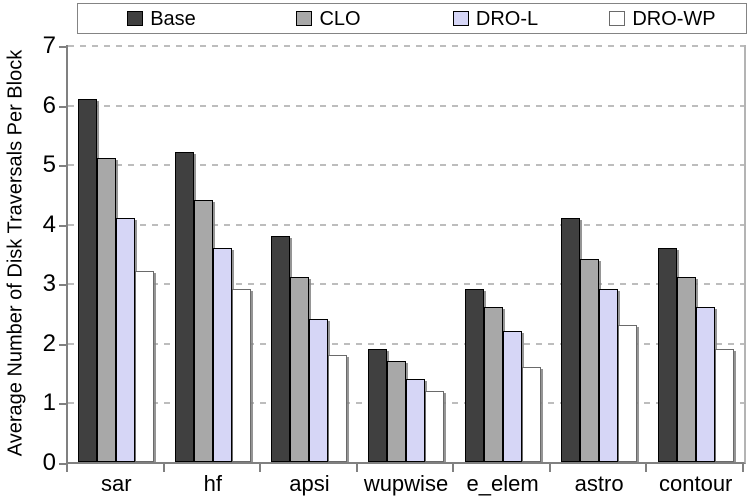  I want to click on bar-group-sar, so click(116, 253).